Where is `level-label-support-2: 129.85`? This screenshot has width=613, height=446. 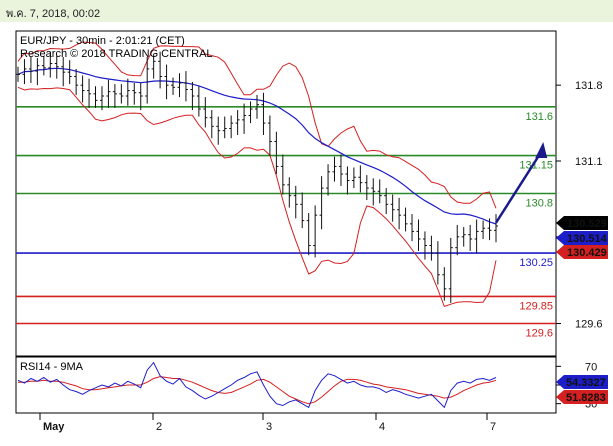
level-label-support-2: 129.85 is located at coordinates (536, 306).